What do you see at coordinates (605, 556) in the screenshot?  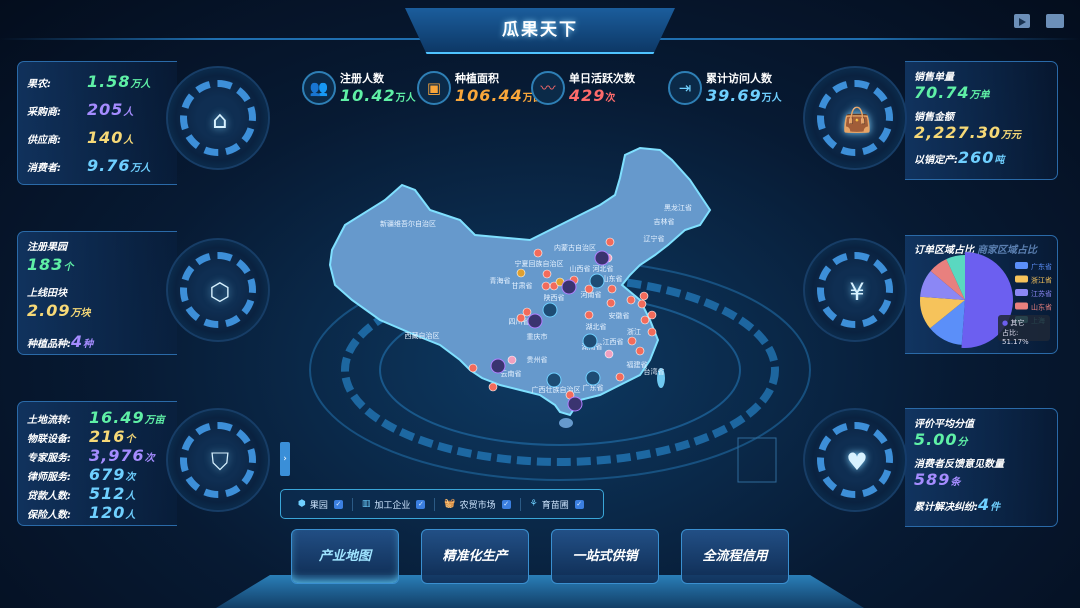 I see `nav-button: 一站式供销` at bounding box center [605, 556].